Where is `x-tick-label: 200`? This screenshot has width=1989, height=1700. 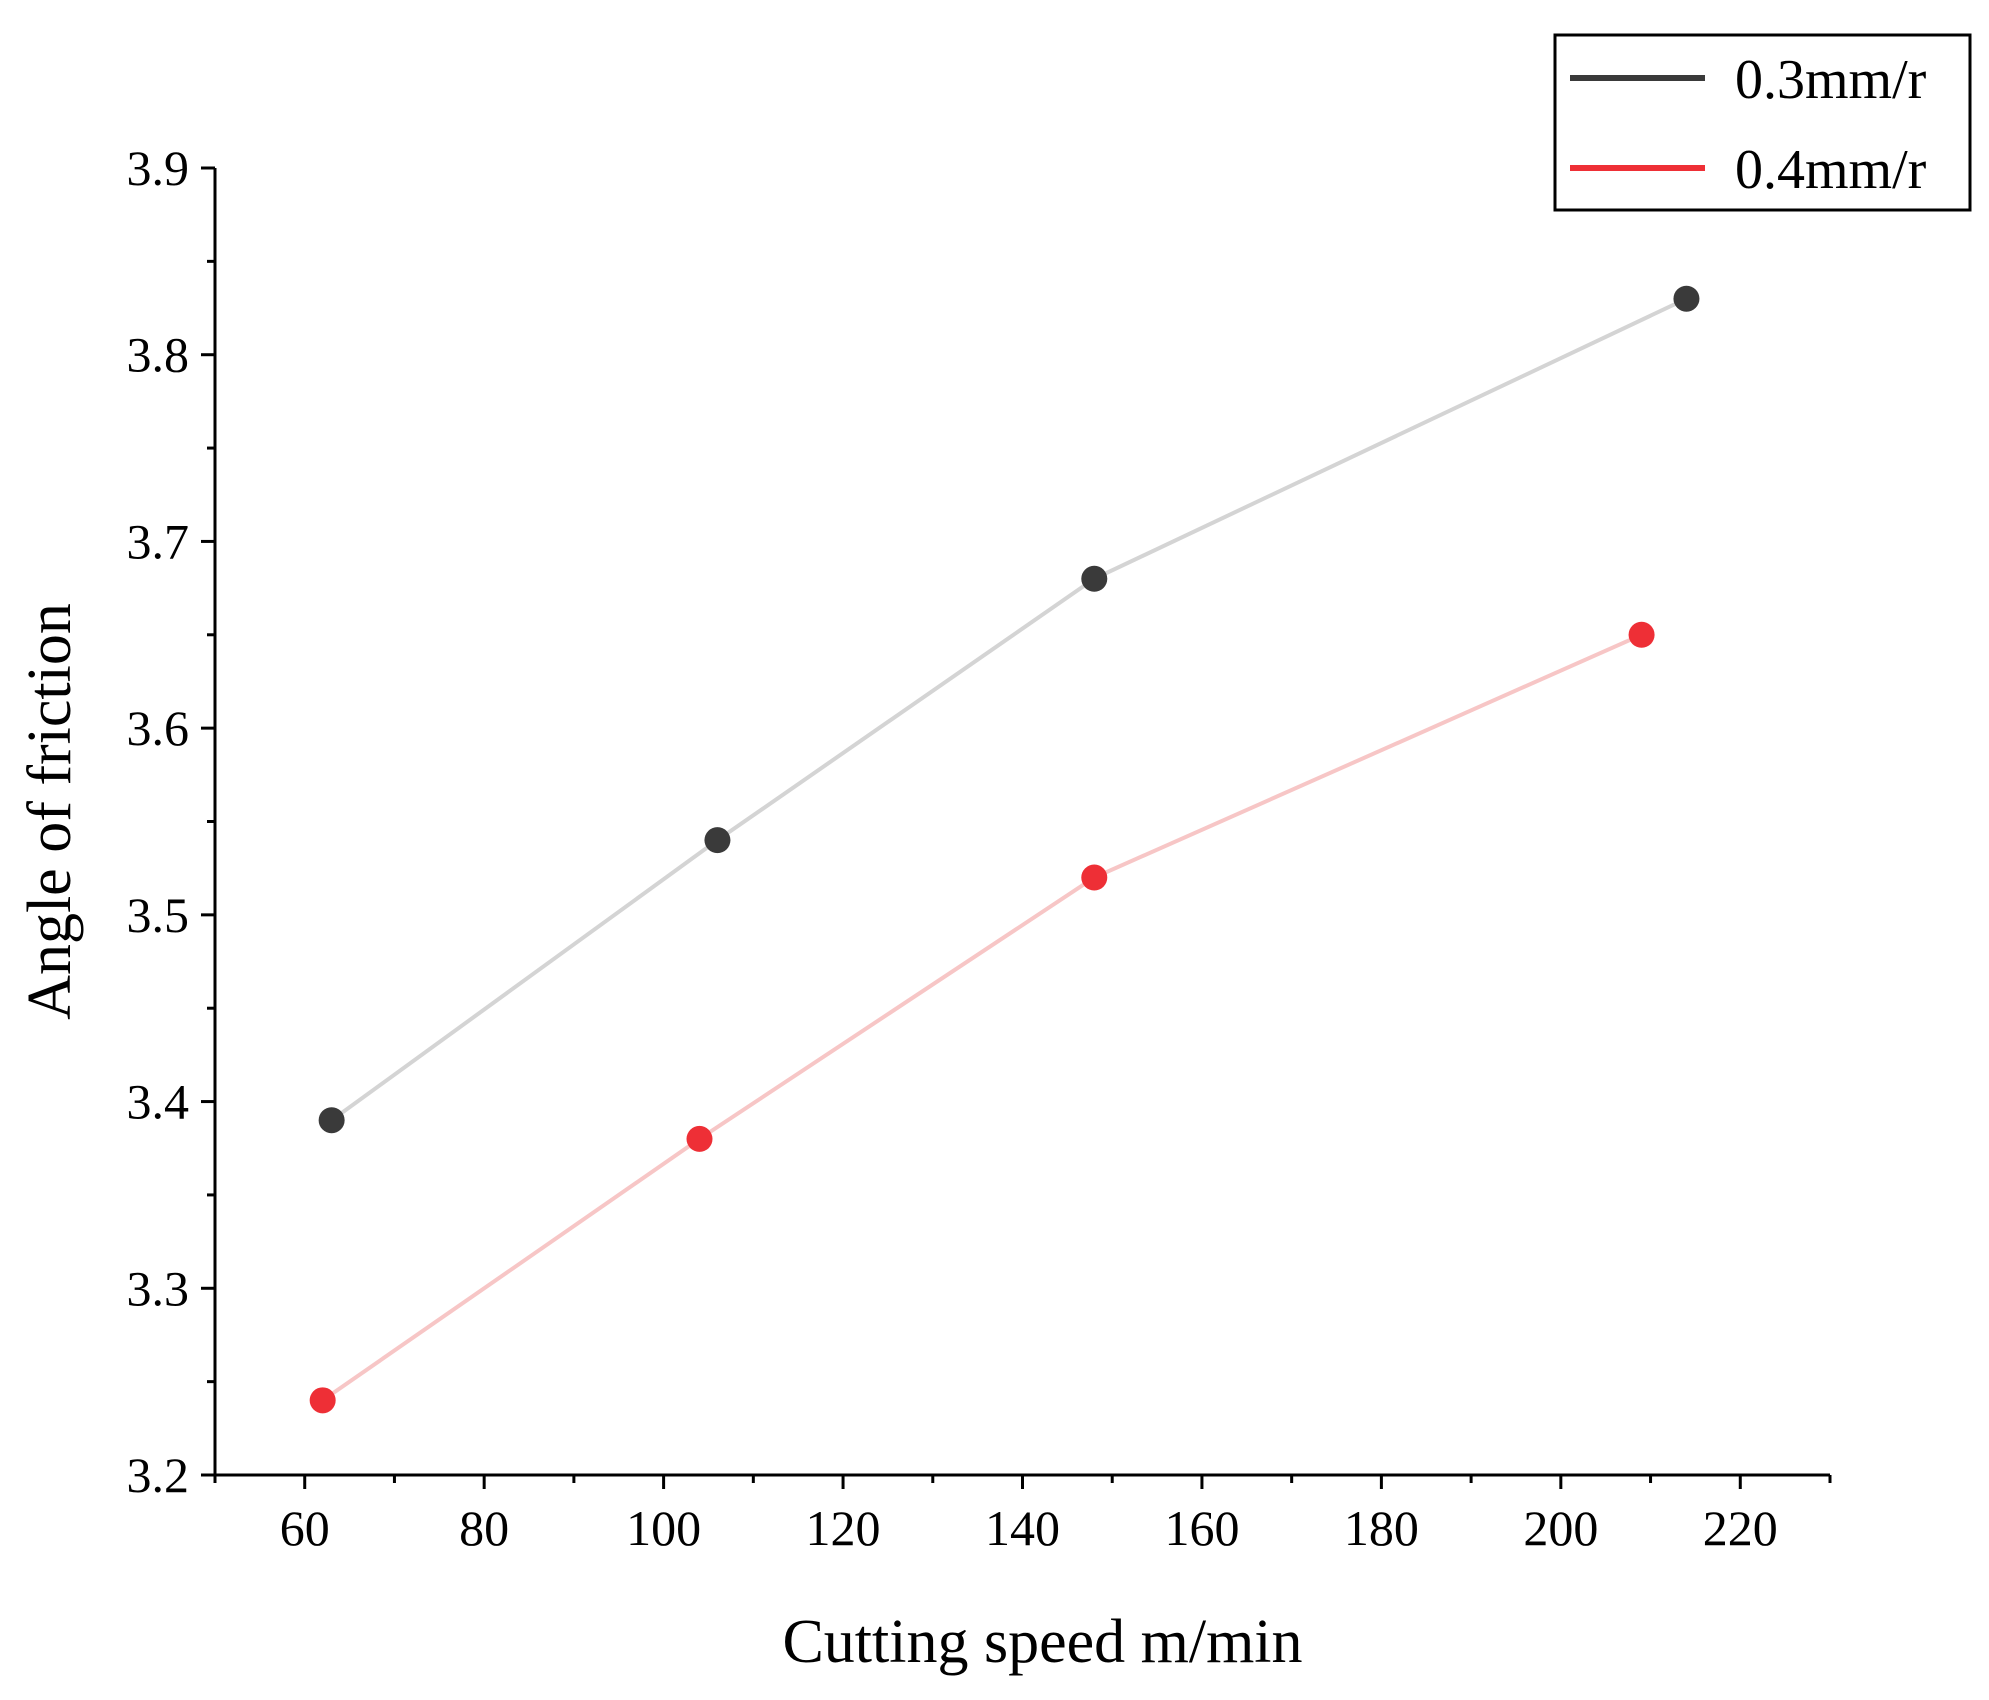 x-tick-label: 200 is located at coordinates (1560, 1528).